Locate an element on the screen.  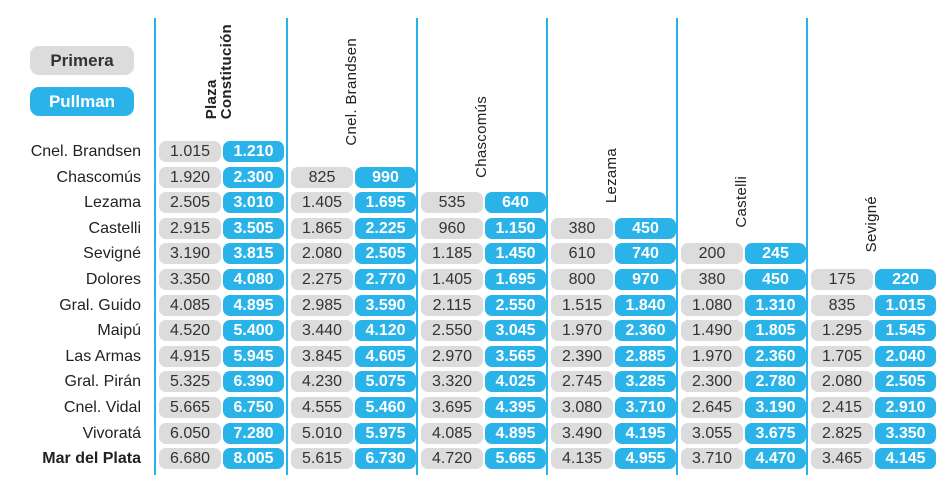
origin-header-label: Sevigné is located at coordinates (871, 224).